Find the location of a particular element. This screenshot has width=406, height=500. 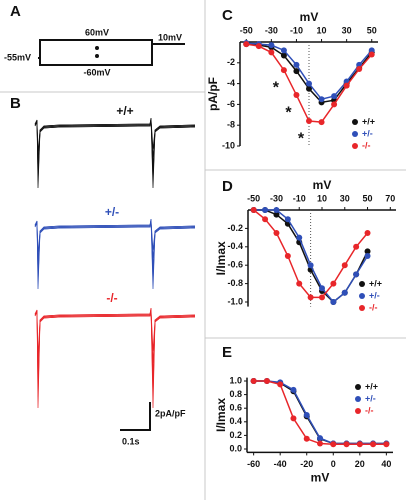

panel-label: C is located at coordinates (227, 15).